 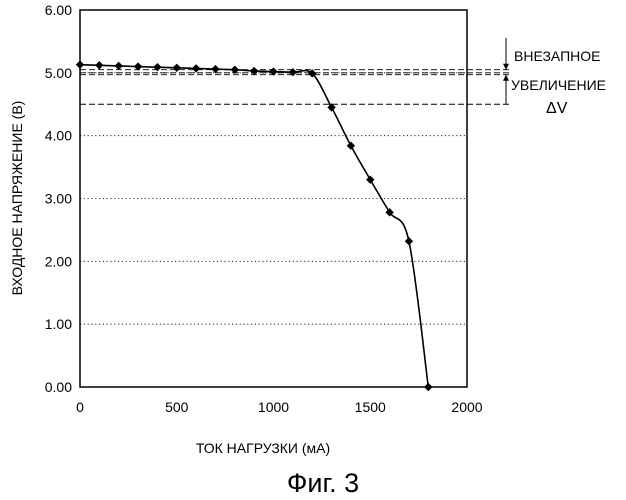 I want to click on y-axis-title: ВХОДНОЕ НАПРЯЖЕНИЕ (В), so click(x=17, y=198).